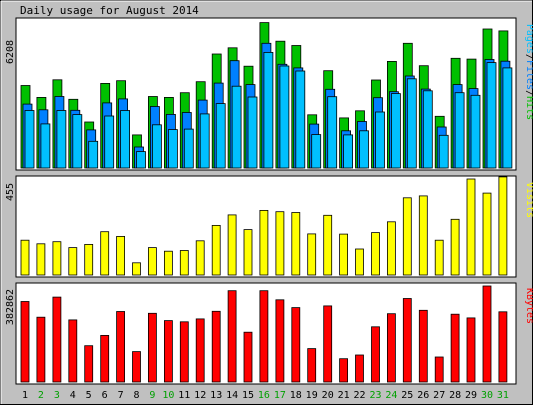 The height and width of the screenshot is (405, 533). I want to click on day-label-3: 3, so click(57, 395).